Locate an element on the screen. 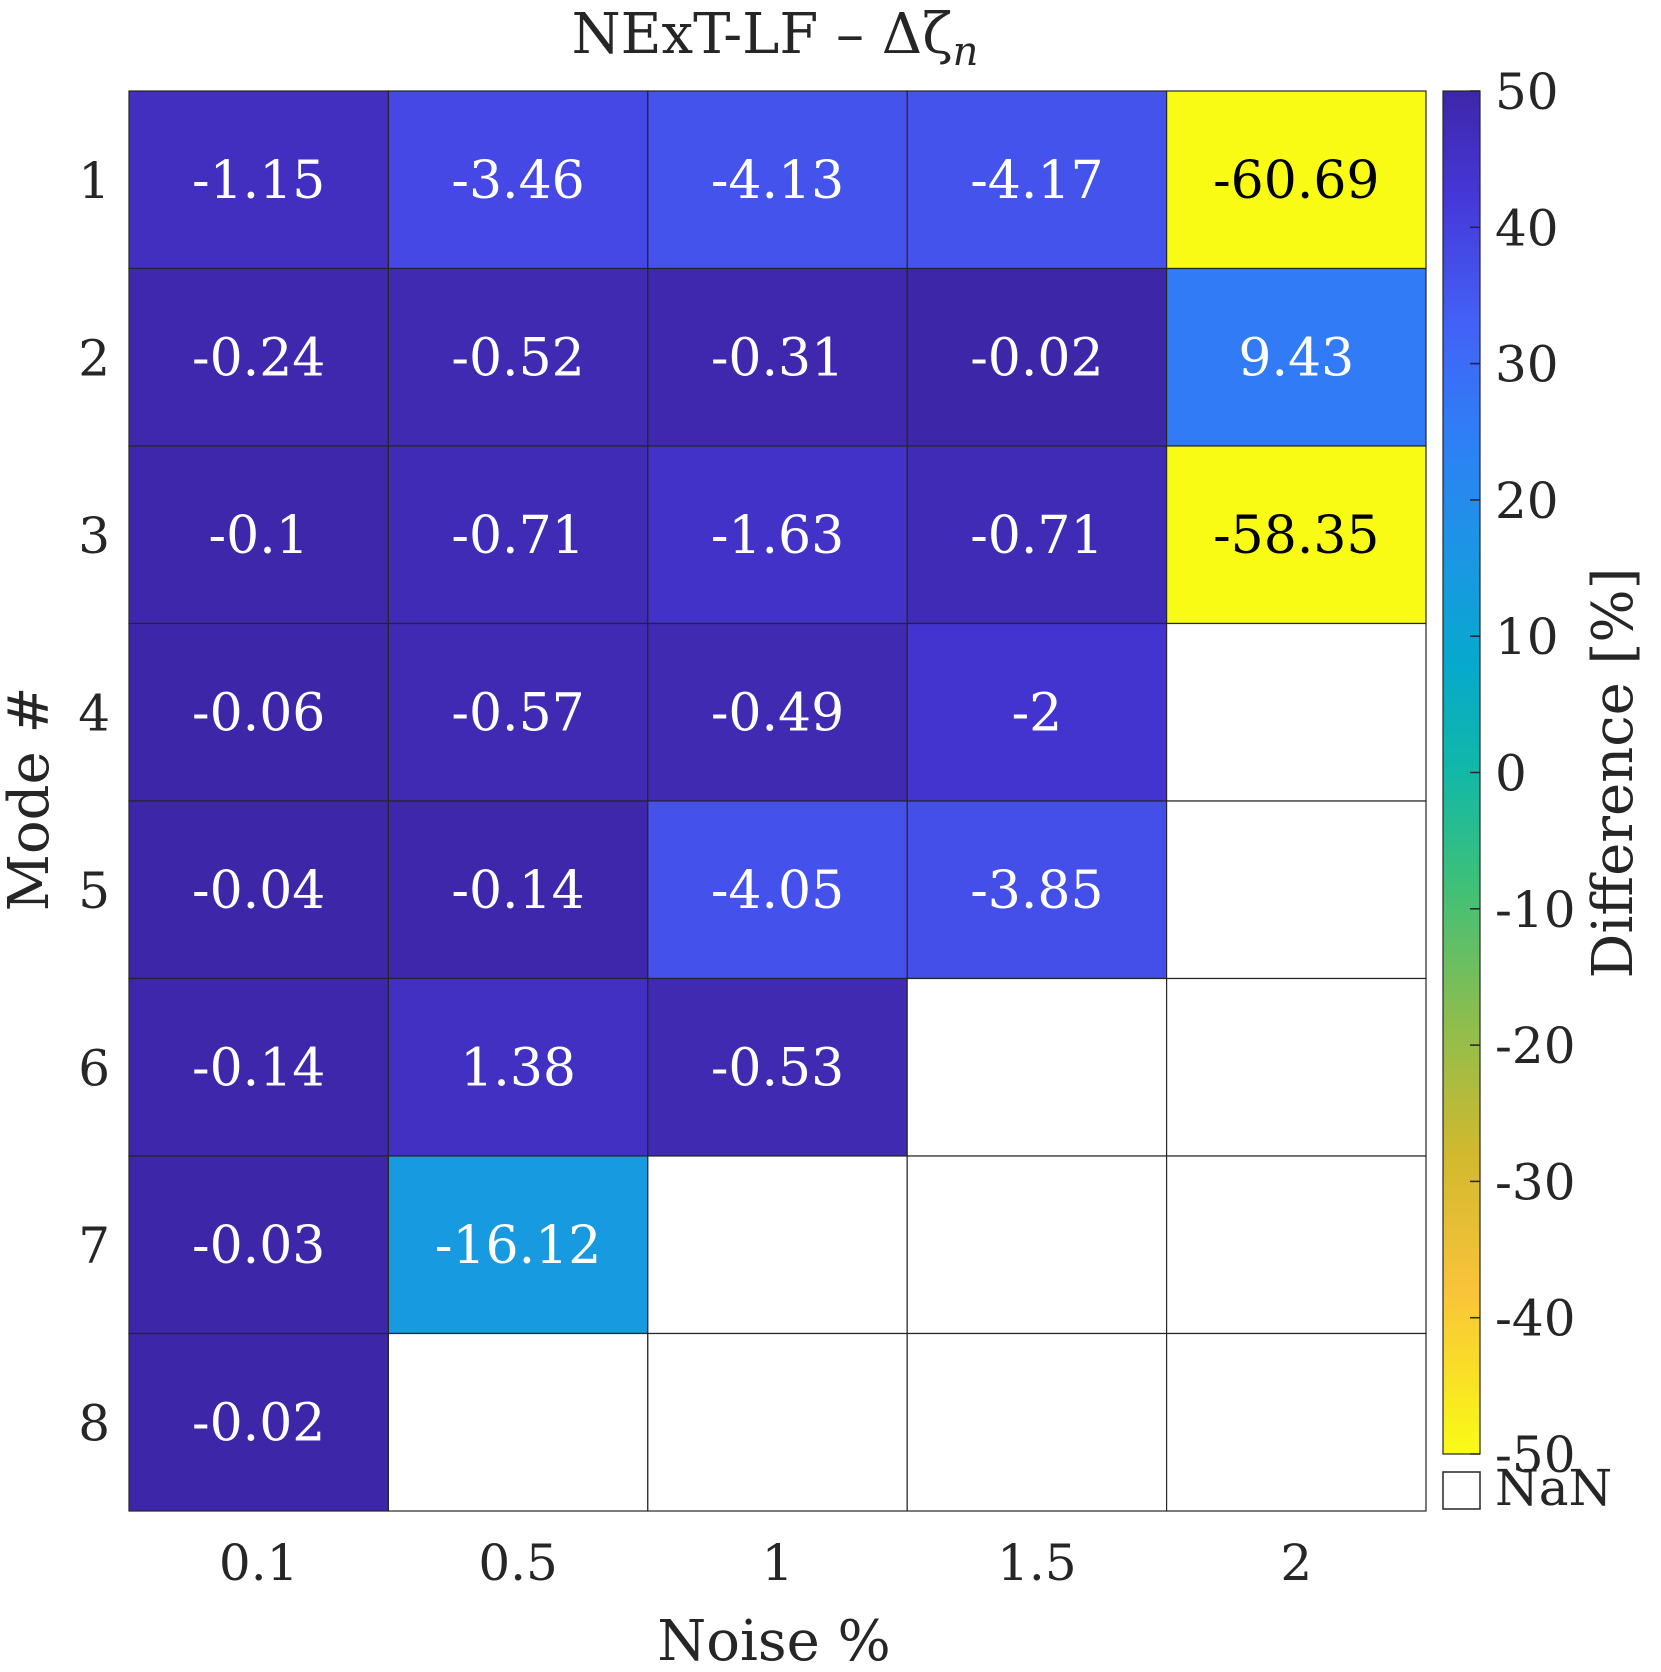 Image resolution: width=1661 pixels, height=1672 pixels. y-tick-label: 7 is located at coordinates (94, 1246).